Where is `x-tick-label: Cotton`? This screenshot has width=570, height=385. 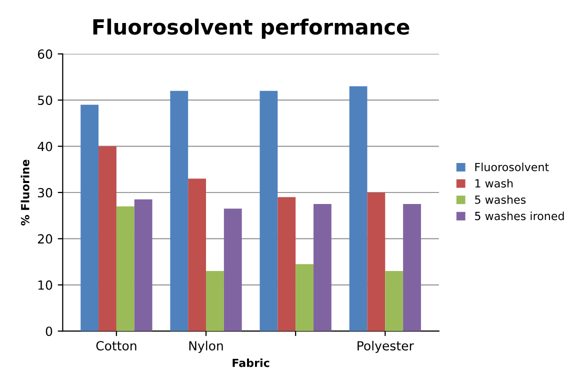 x-tick-label: Cotton is located at coordinates (116, 345).